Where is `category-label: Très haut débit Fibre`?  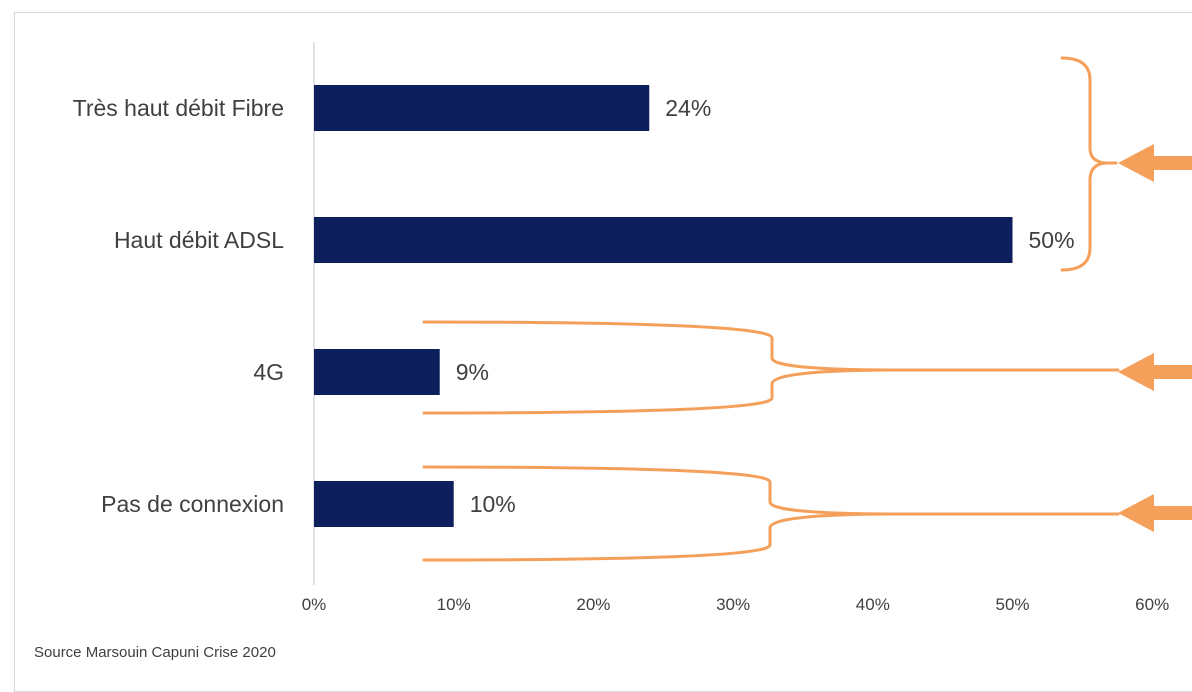
category-label: Très haut débit Fibre is located at coordinates (178, 108).